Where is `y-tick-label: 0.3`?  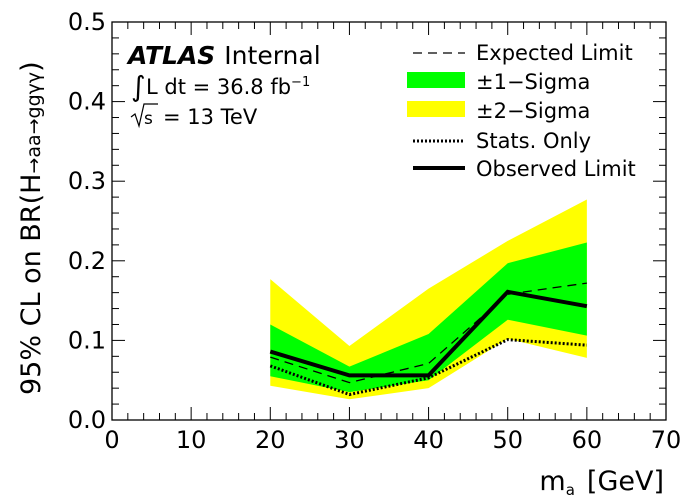
y-tick-label: 0.3 is located at coordinates (87, 181).